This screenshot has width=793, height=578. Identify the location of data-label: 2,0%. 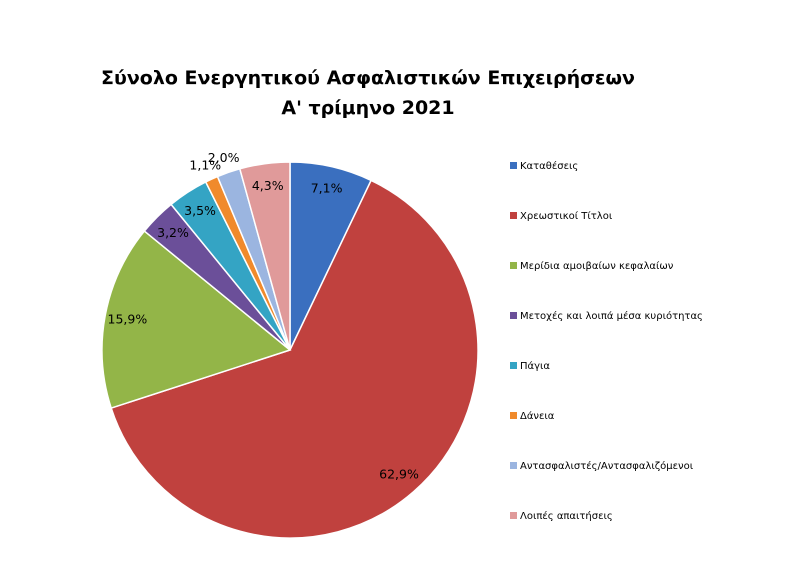
(224, 157).